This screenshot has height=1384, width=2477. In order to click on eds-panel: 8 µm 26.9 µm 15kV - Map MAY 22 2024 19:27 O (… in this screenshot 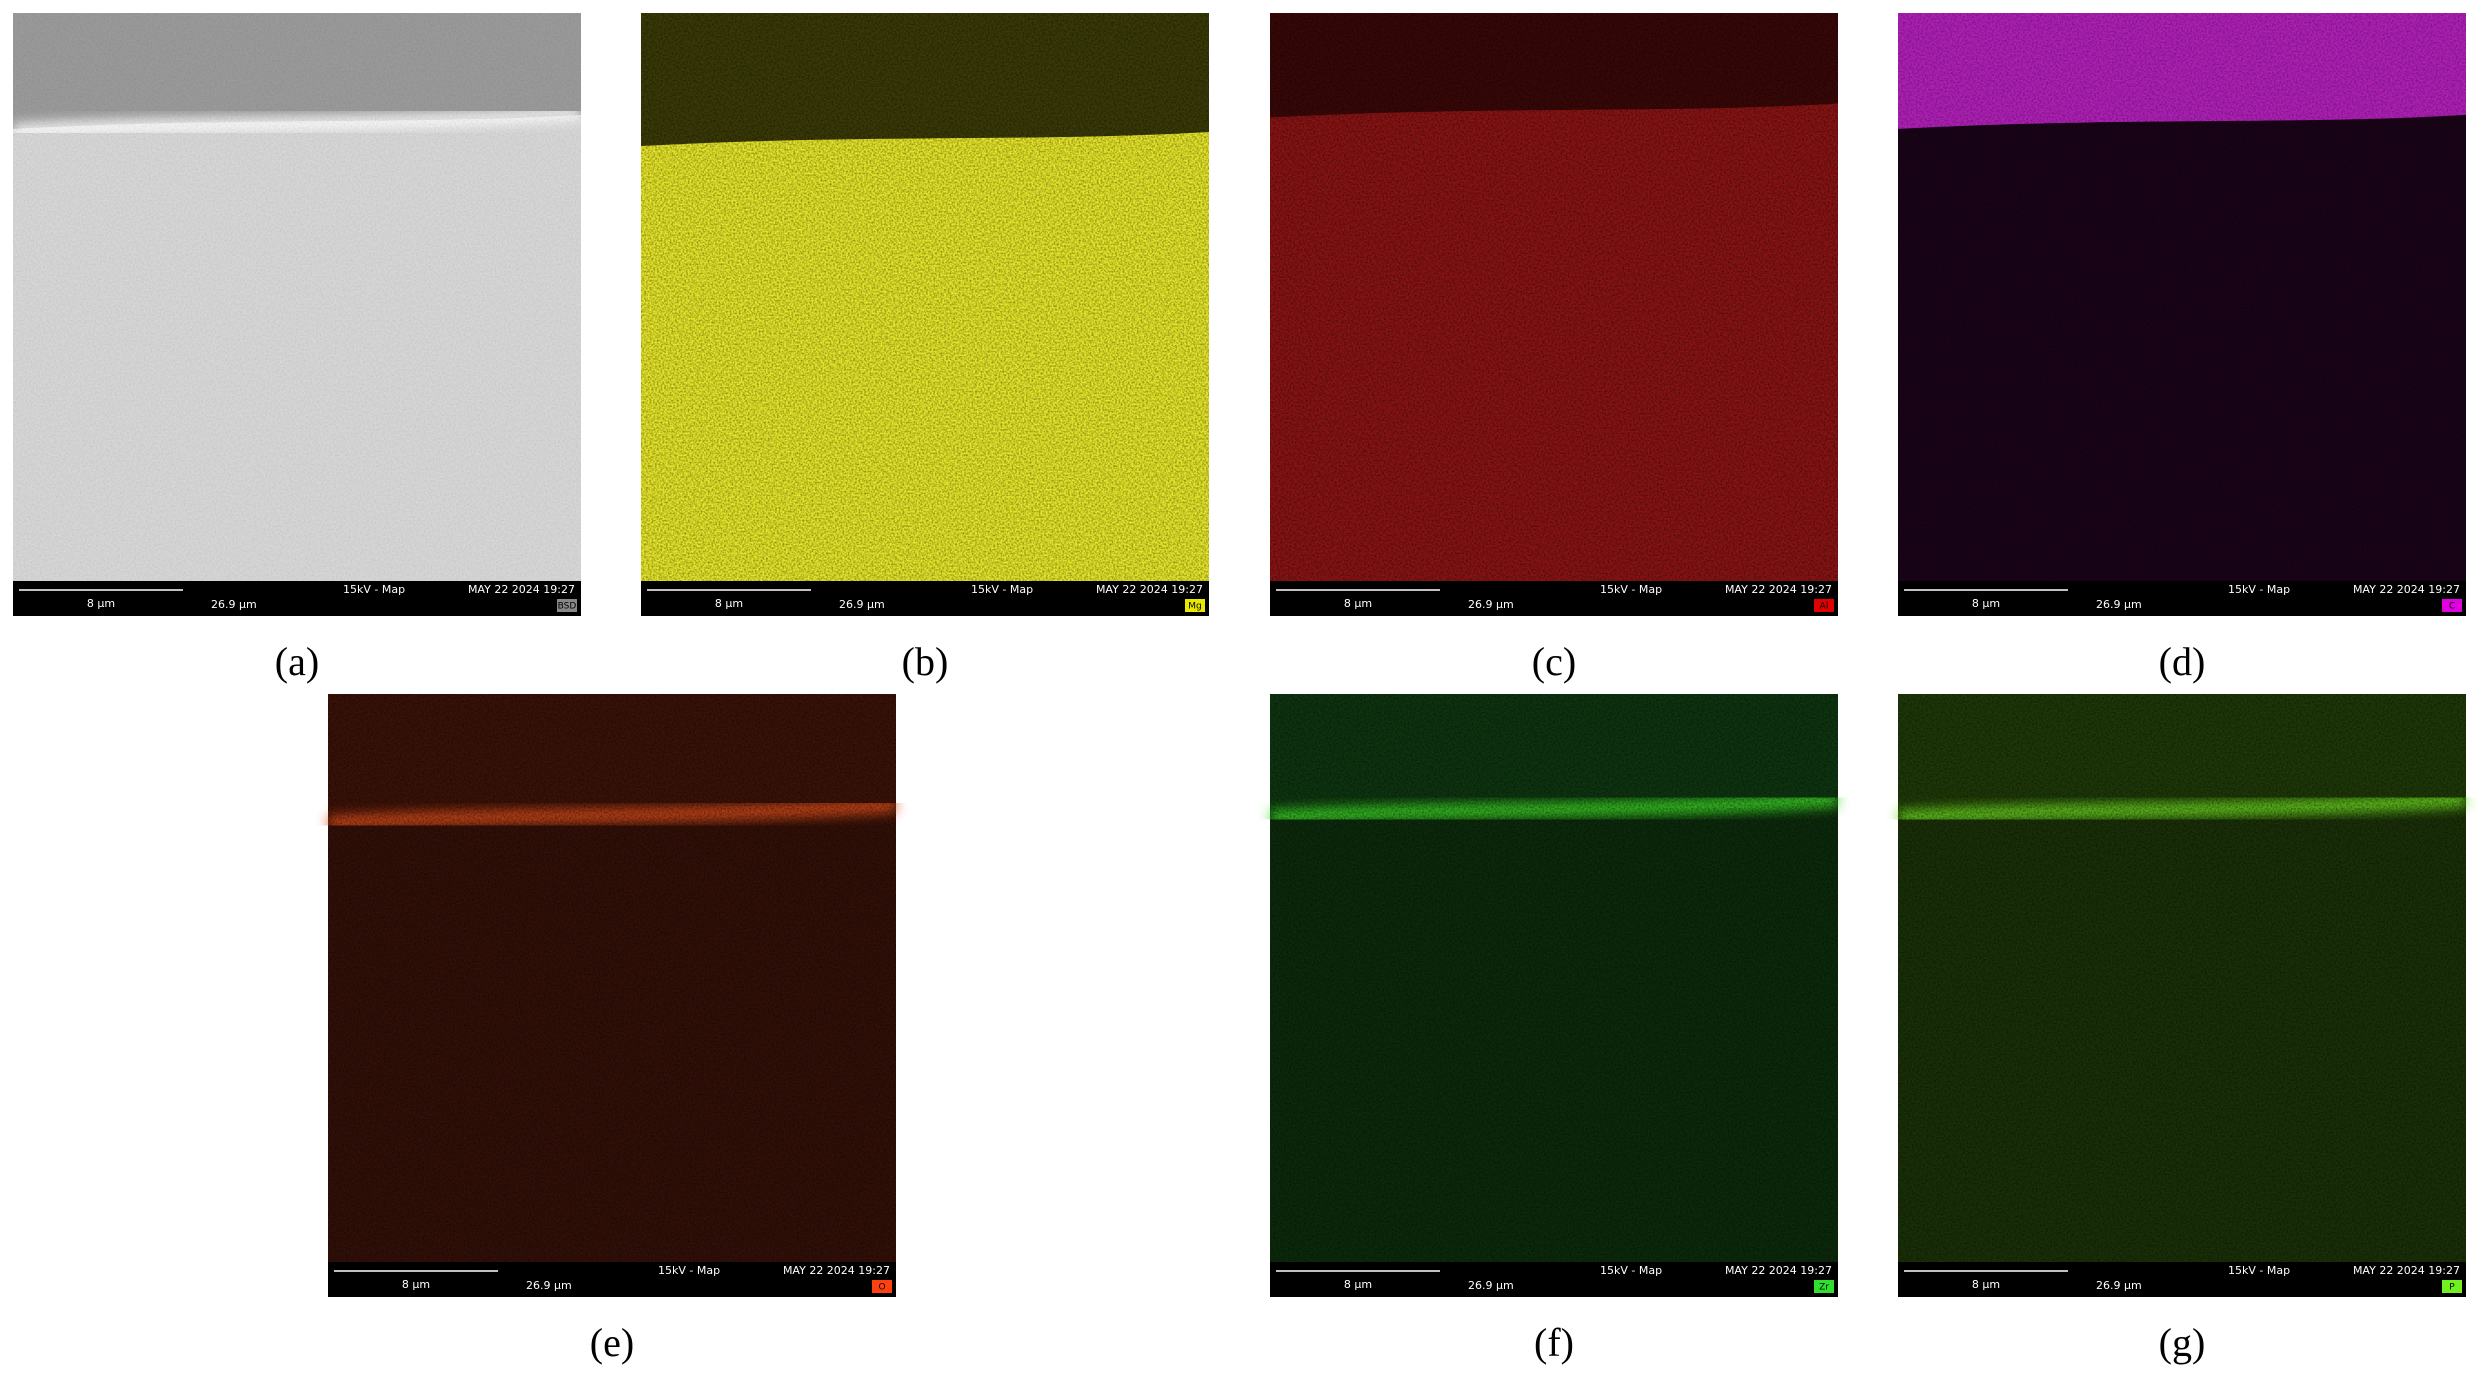, I will do `click(612, 1029)`.